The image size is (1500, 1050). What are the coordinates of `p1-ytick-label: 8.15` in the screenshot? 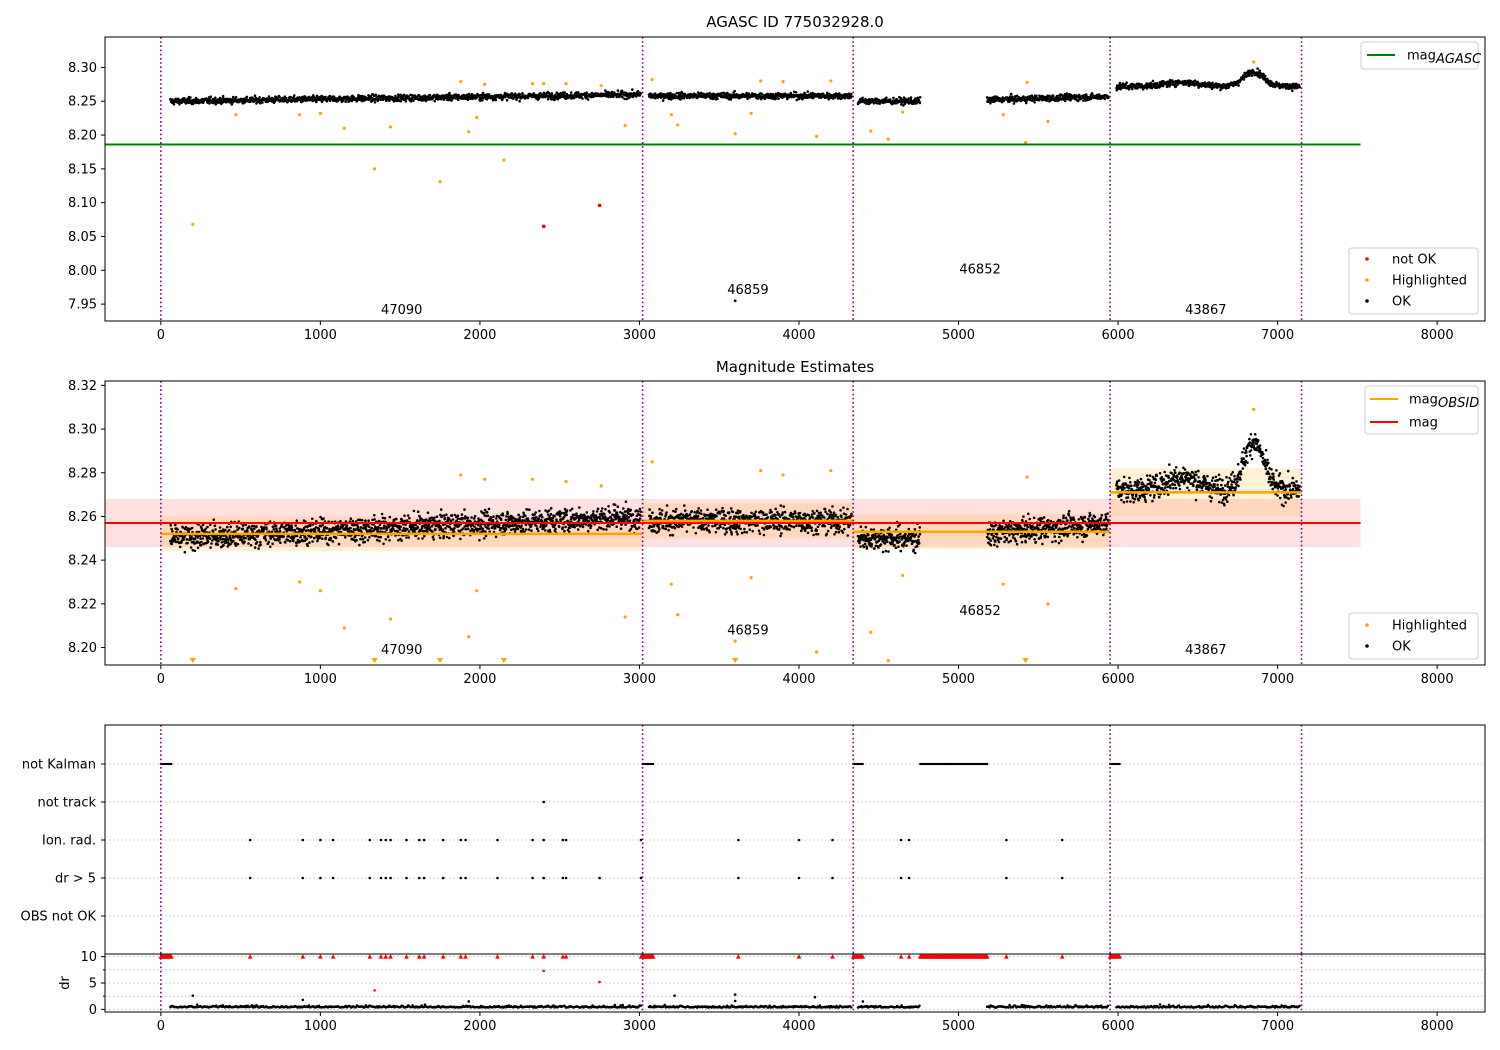 It's located at (82, 169).